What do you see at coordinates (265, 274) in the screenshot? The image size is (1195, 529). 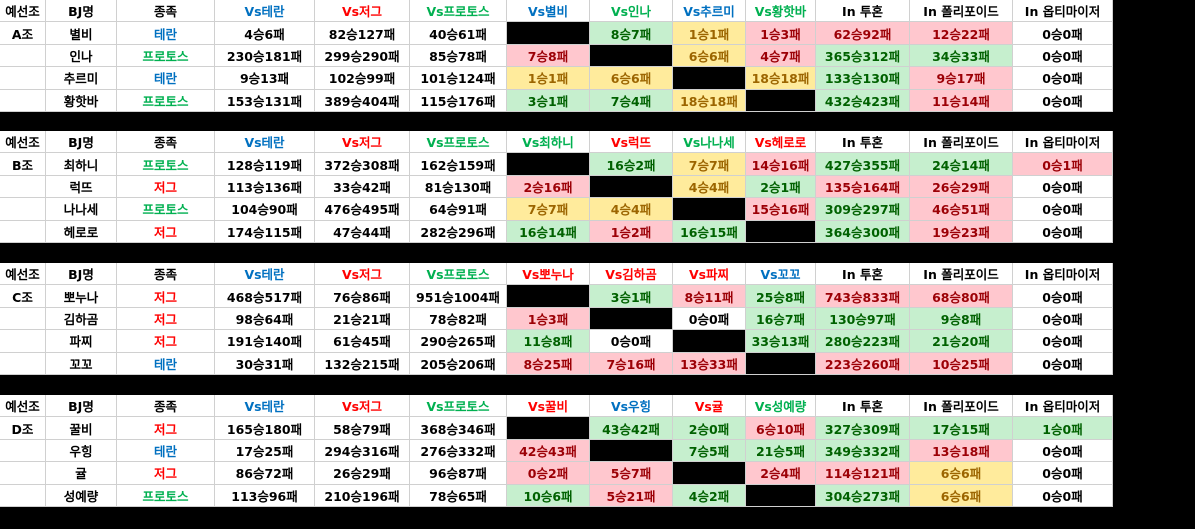 I see `header-cell: Vs테란` at bounding box center [265, 274].